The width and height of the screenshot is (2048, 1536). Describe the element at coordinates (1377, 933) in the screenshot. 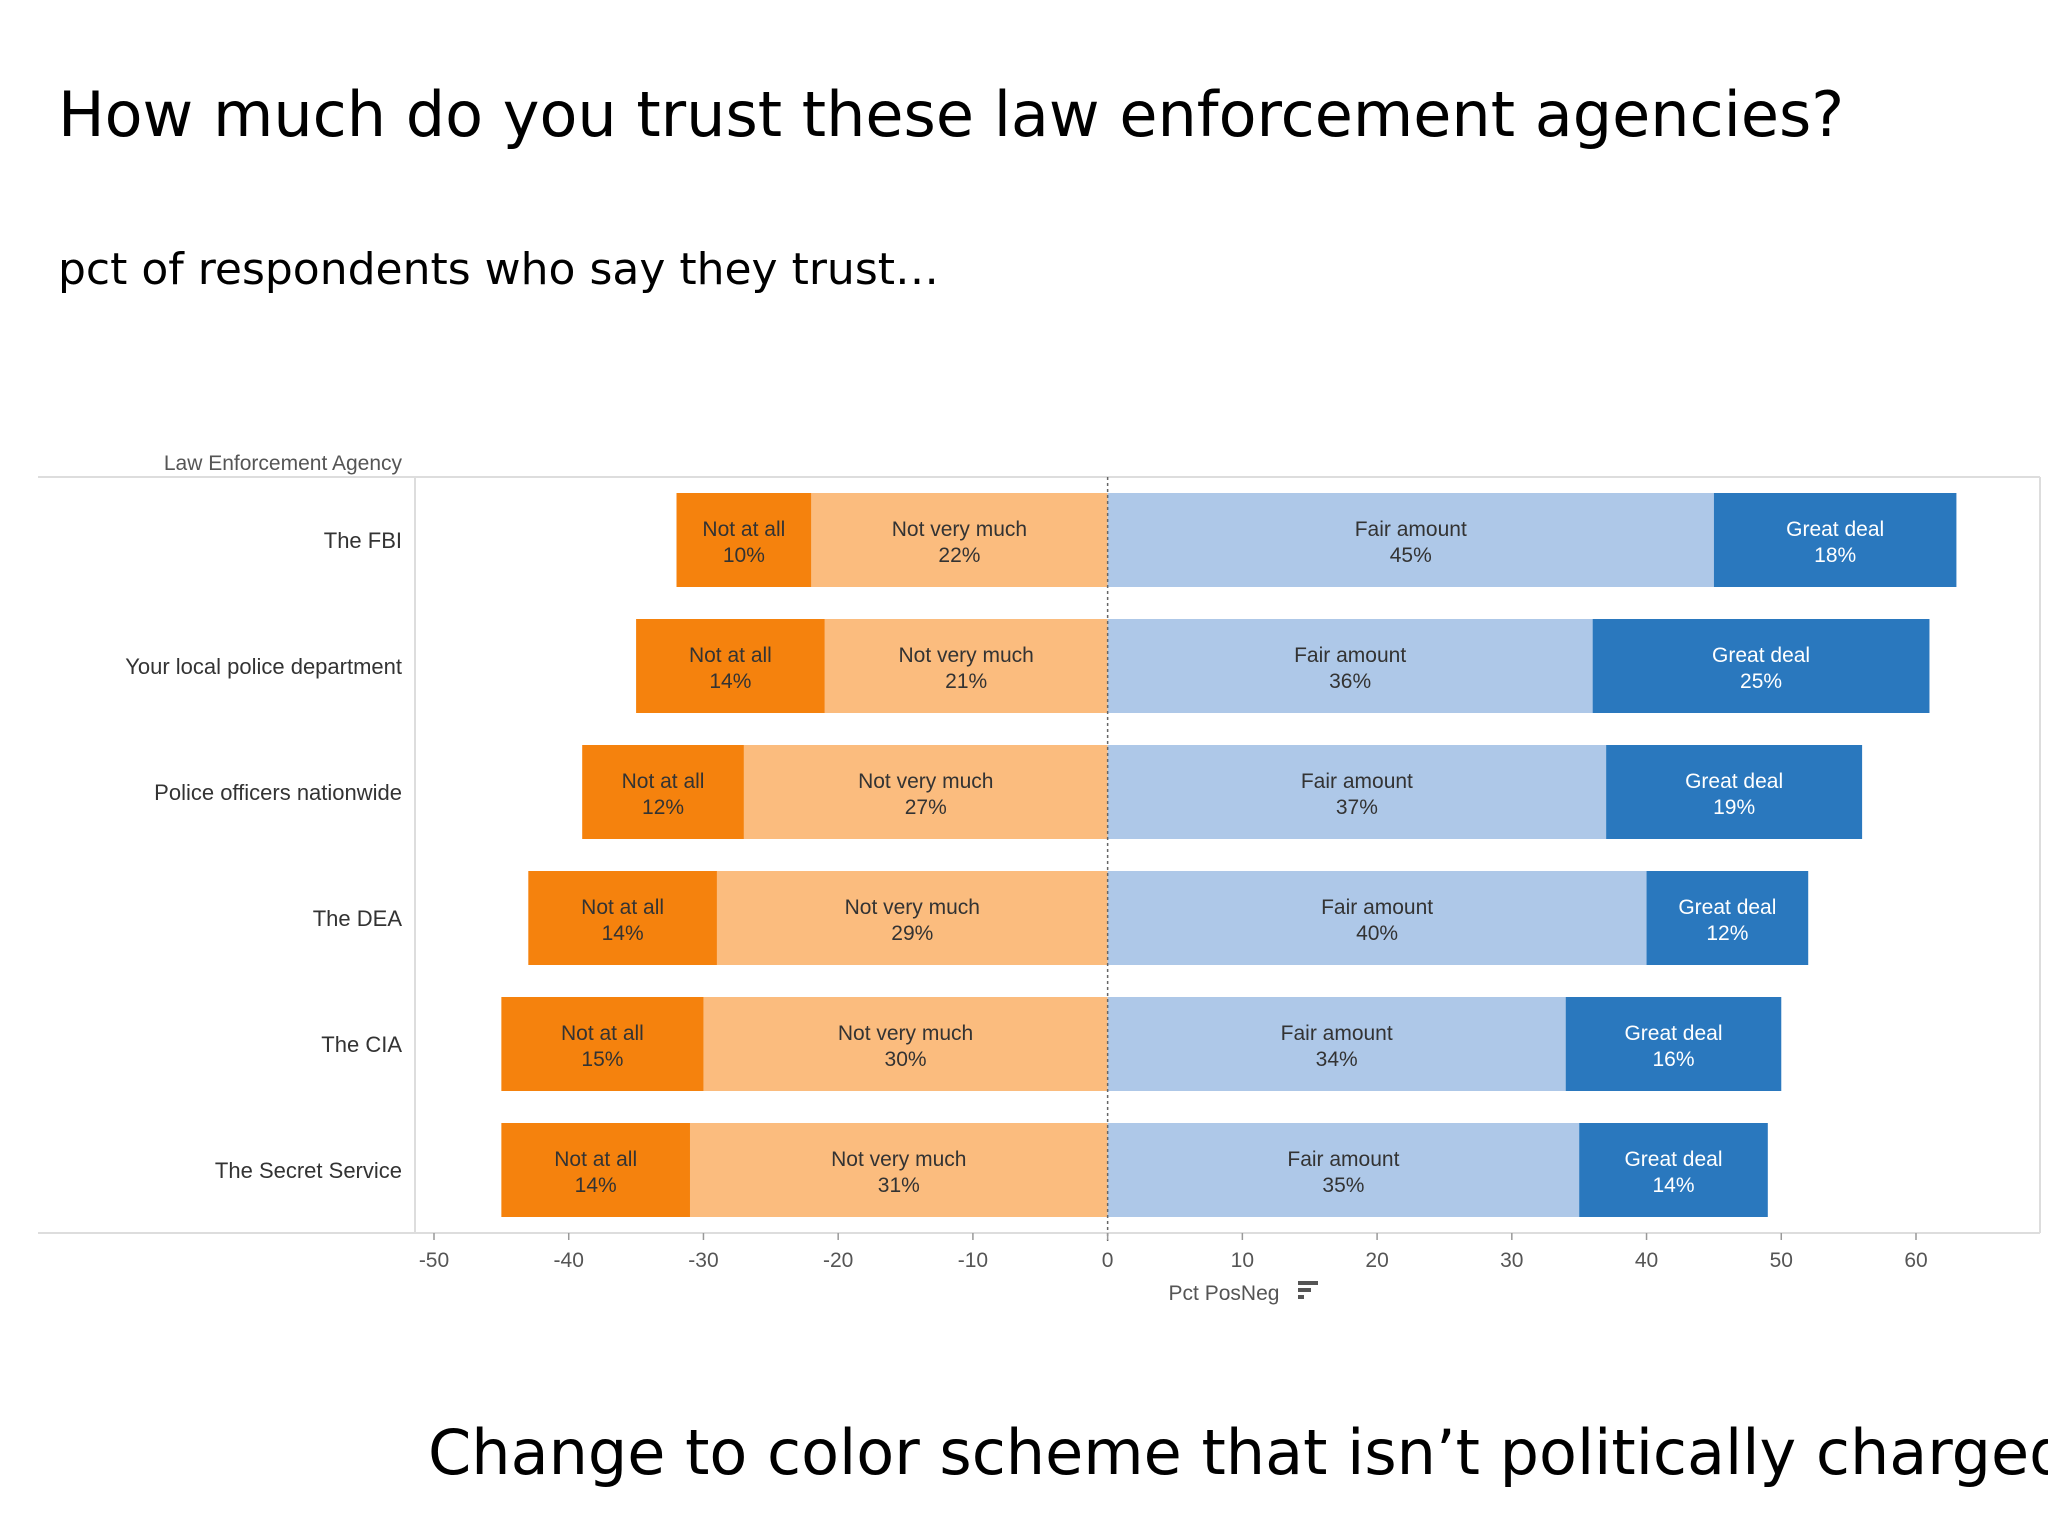

I see `segment-value-label: 40%` at that location.